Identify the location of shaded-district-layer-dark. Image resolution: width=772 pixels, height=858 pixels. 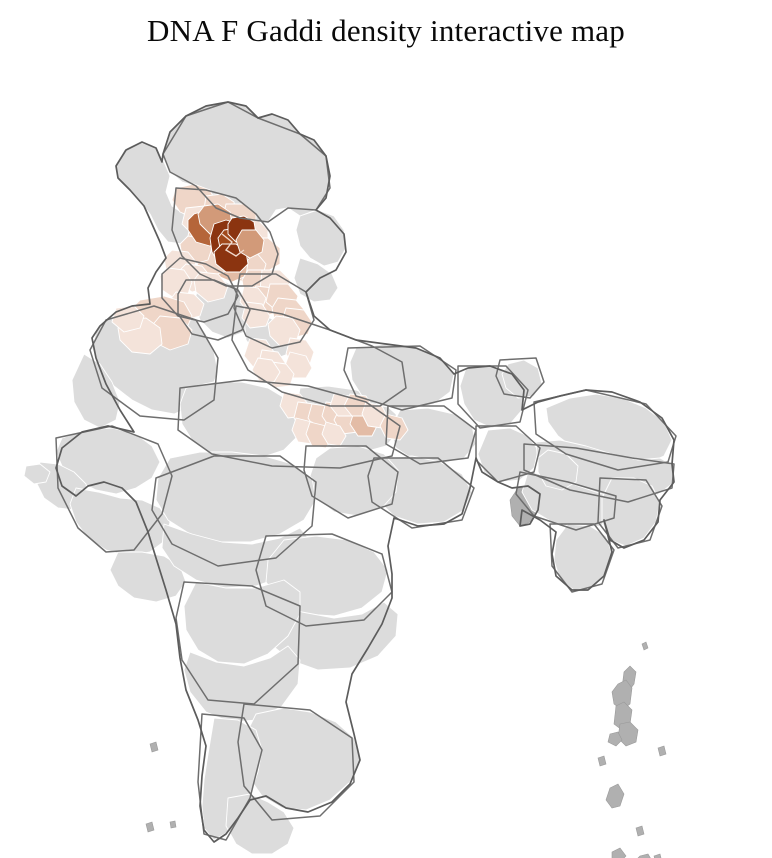
(226, 238).